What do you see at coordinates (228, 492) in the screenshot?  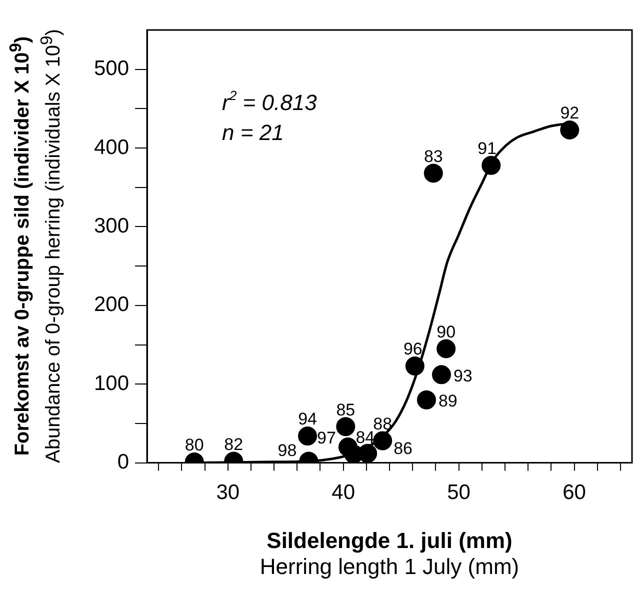 I see `x-tick-label: 30` at bounding box center [228, 492].